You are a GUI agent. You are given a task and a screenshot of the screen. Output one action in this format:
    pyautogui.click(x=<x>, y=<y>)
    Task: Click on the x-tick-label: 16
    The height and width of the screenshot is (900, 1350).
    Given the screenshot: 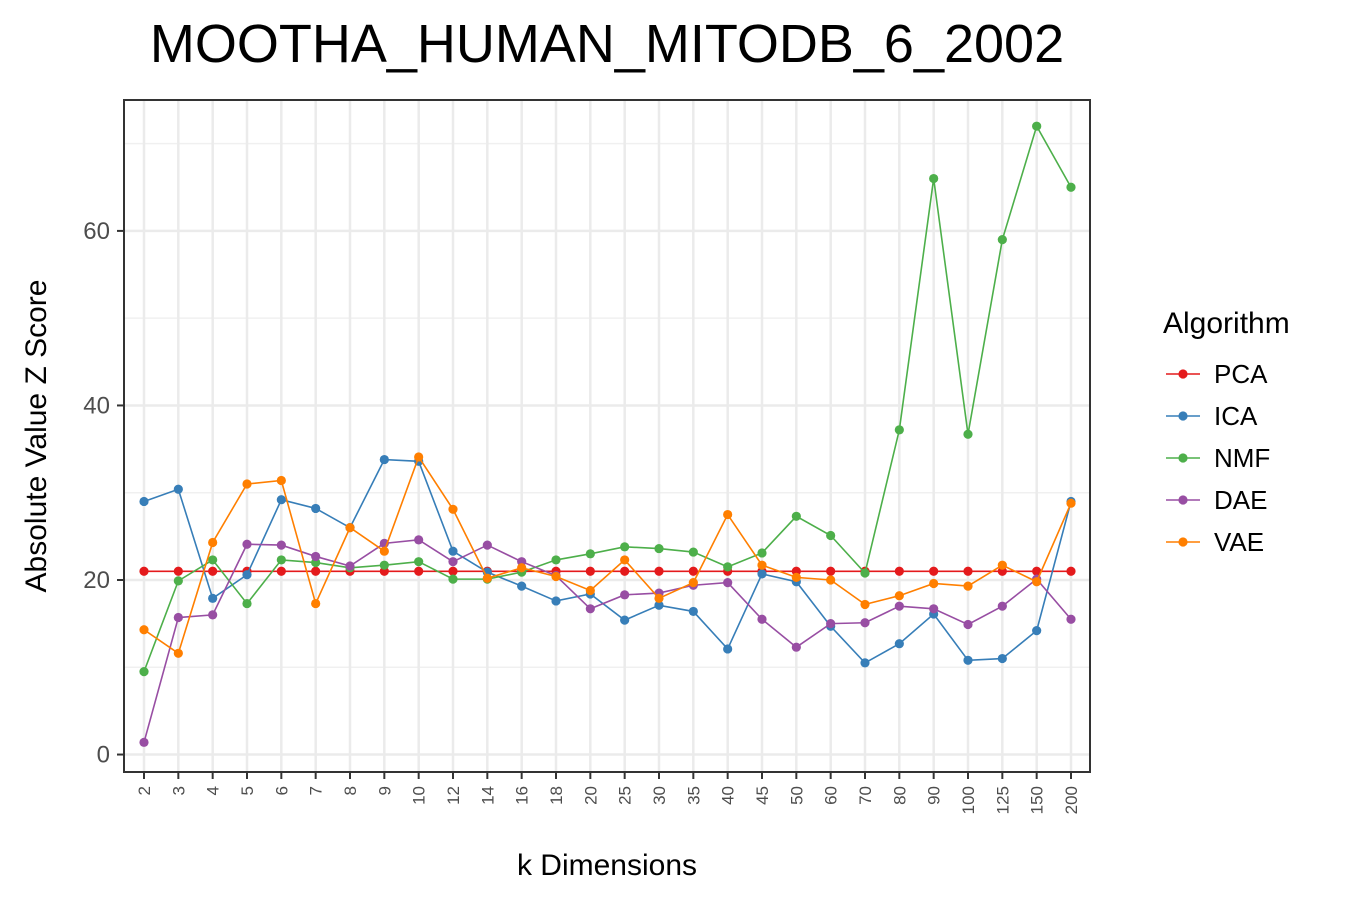 What is the action you would take?
    pyautogui.click(x=522, y=795)
    